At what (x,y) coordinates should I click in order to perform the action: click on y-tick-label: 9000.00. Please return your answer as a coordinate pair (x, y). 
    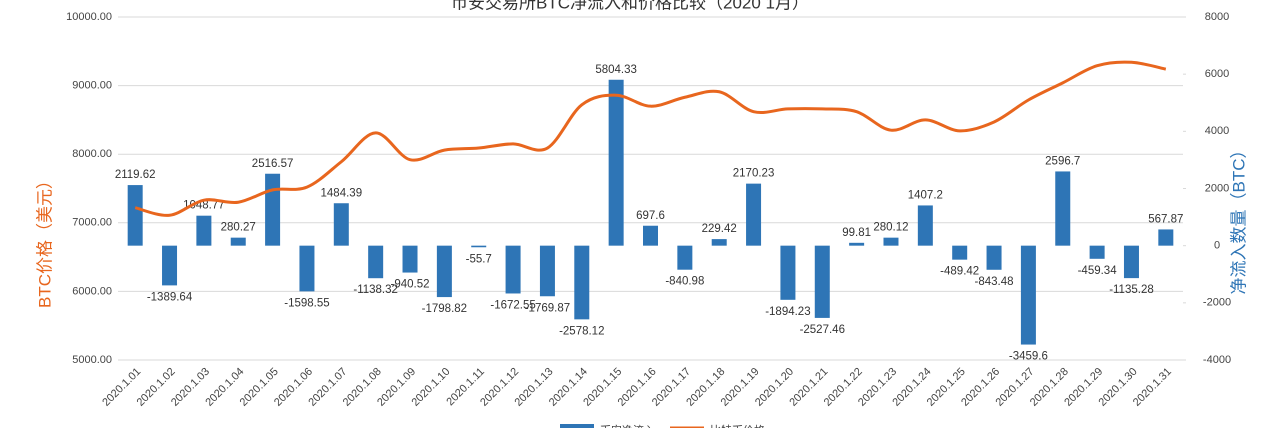
    Looking at the image, I should click on (92, 86).